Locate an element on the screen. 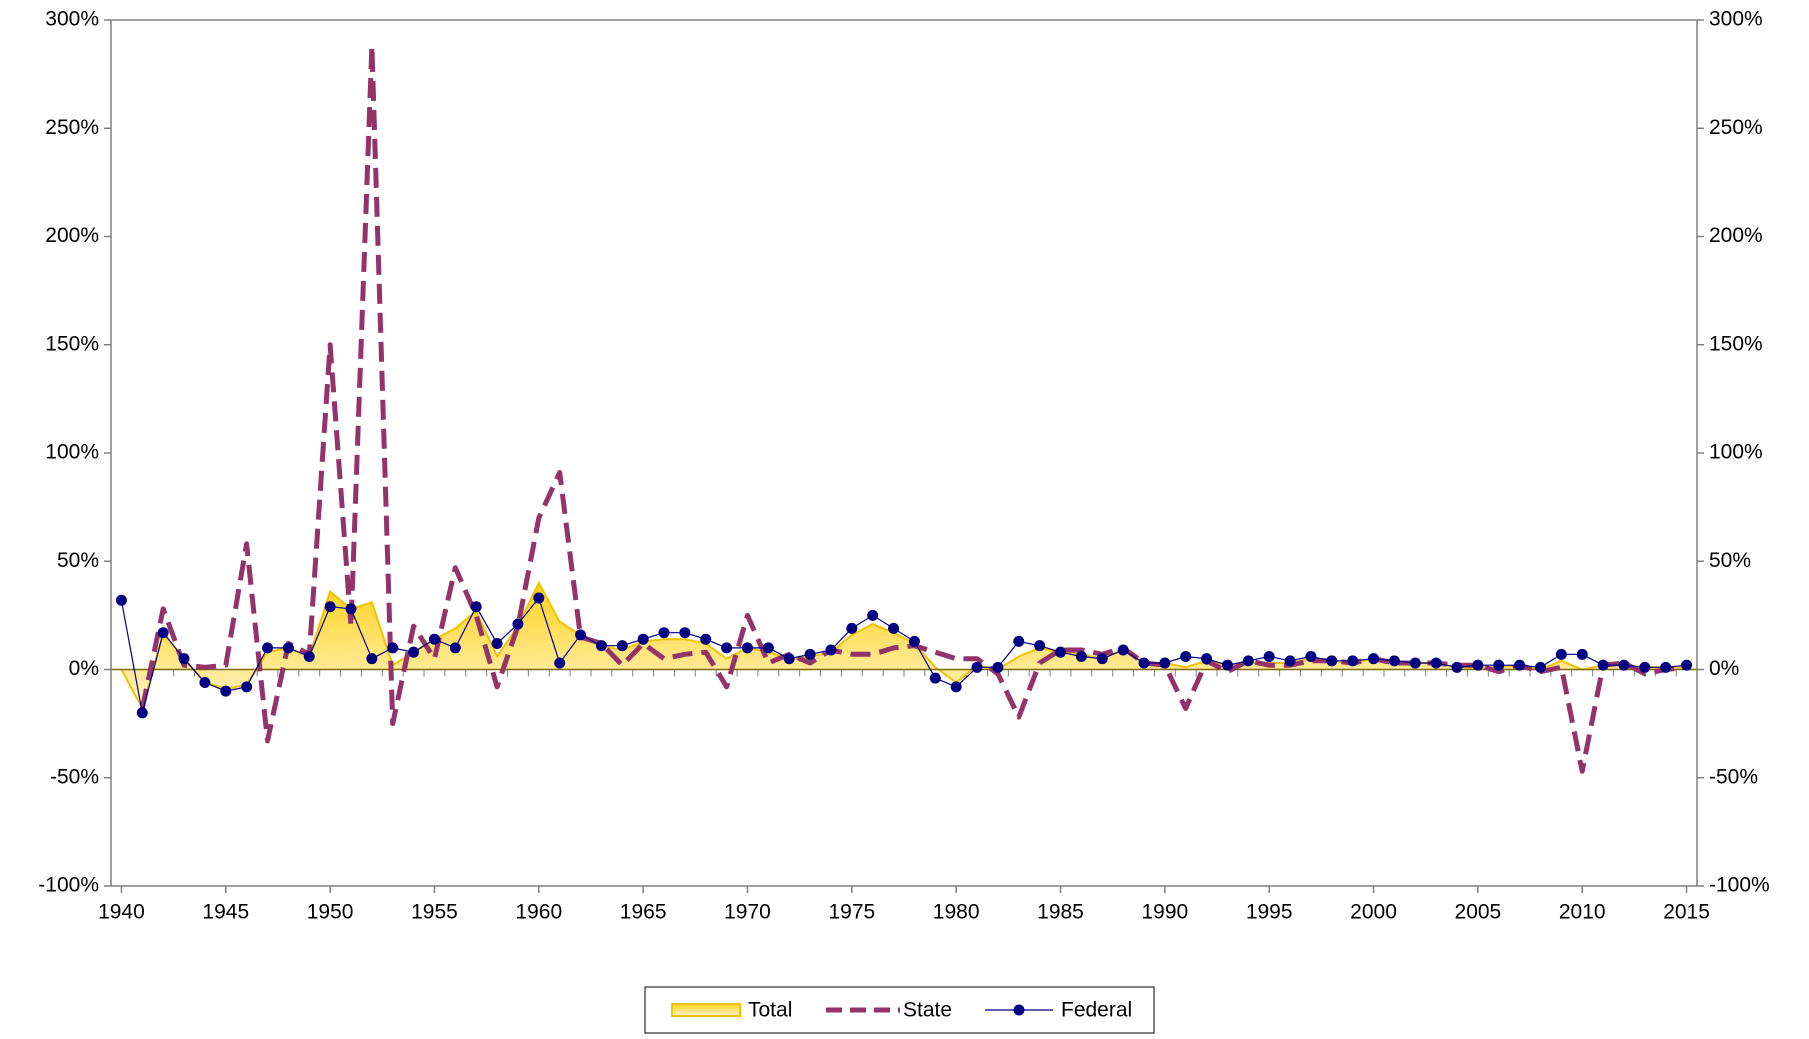 The width and height of the screenshot is (1809, 1039). x-tick-label: 1985 is located at coordinates (1060, 912).